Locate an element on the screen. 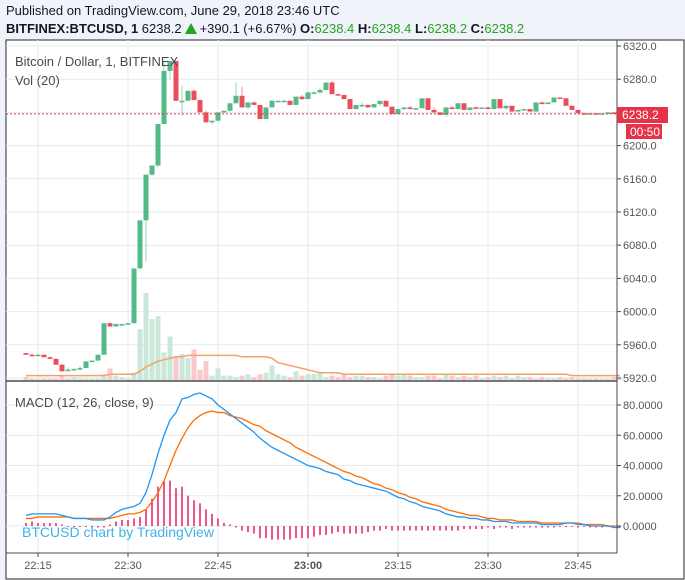  macd-legend: MACD (12, 26, close, 9) is located at coordinates (84, 402).